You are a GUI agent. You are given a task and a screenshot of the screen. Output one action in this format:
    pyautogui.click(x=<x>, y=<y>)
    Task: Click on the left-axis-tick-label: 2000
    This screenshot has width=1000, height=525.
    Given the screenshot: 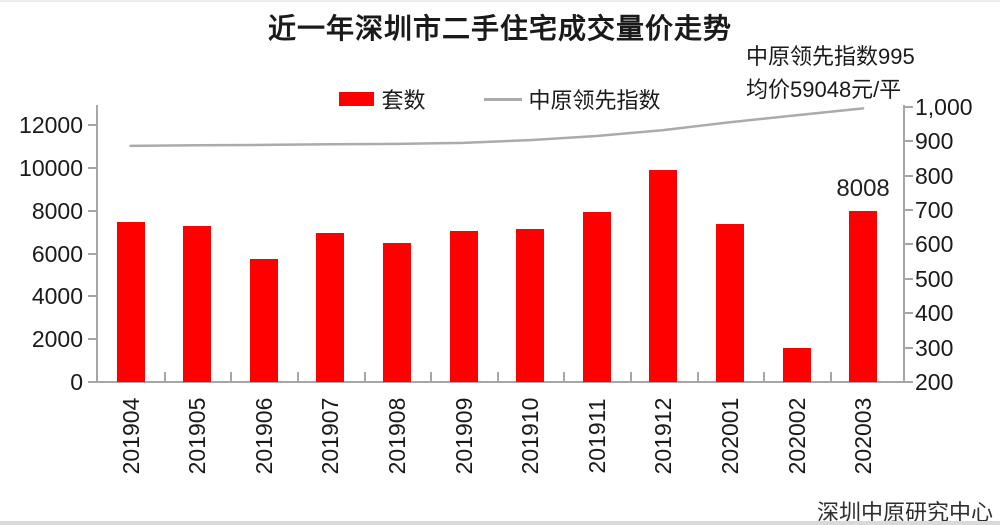 What is the action you would take?
    pyautogui.click(x=57, y=339)
    